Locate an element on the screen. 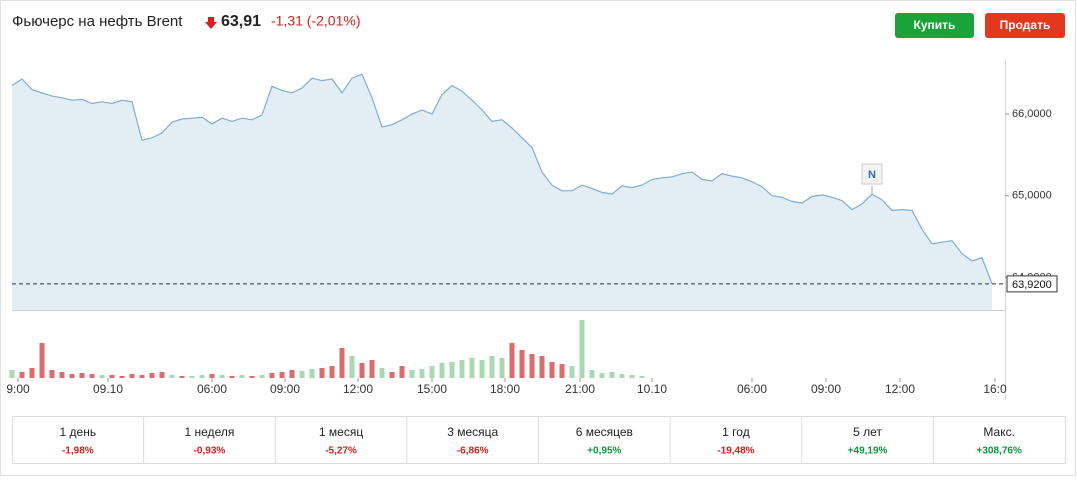  period-label: 6 месяцев is located at coordinates (604, 432).